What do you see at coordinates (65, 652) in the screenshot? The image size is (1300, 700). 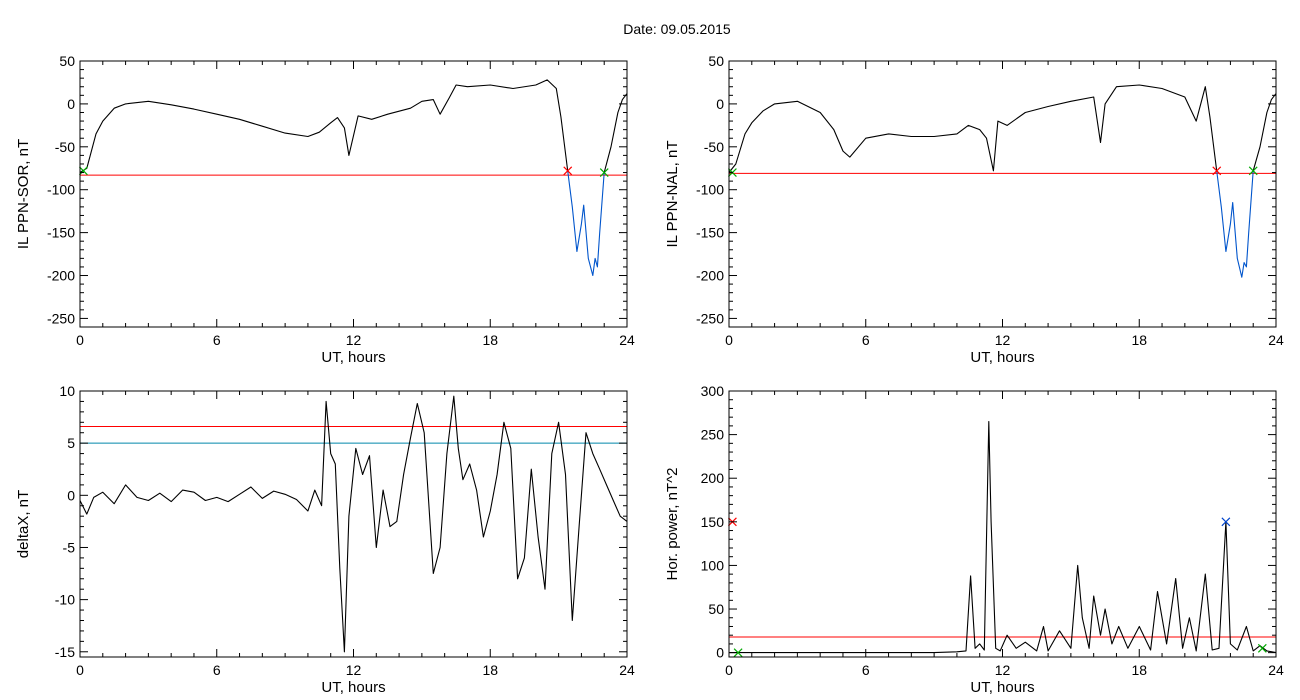 I see `y-tick-label: -15` at bounding box center [65, 652].